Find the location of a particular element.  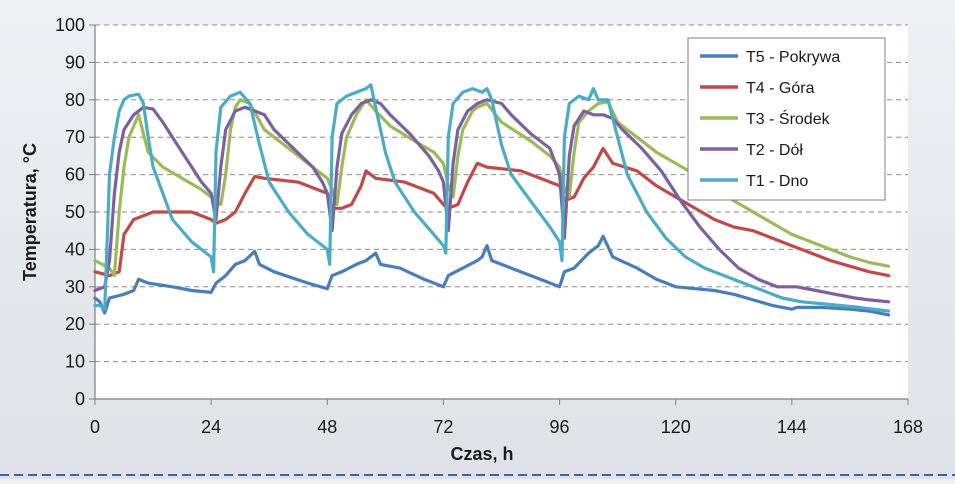

legend-label: T1 - Dno is located at coordinates (777, 181).